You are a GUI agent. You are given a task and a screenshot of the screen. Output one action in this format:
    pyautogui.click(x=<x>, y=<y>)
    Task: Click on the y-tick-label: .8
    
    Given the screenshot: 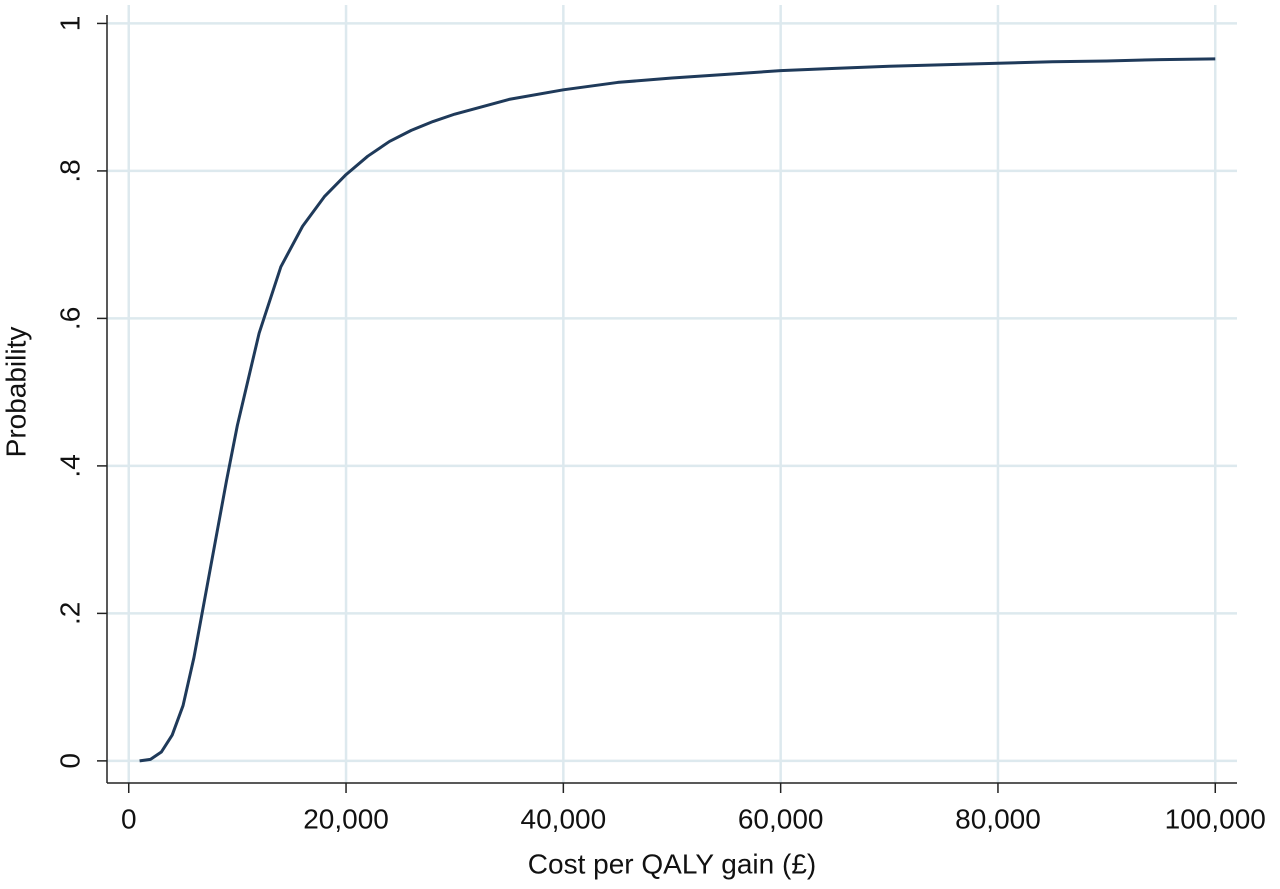 What is the action you would take?
    pyautogui.click(x=69, y=170)
    